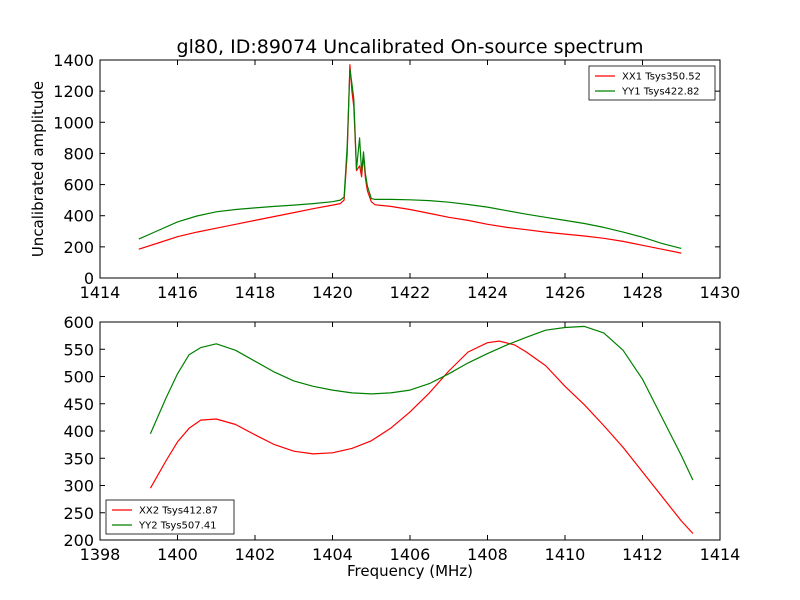  Describe the element at coordinates (78, 377) in the screenshot. I see `y-tick-label: 500` at that location.